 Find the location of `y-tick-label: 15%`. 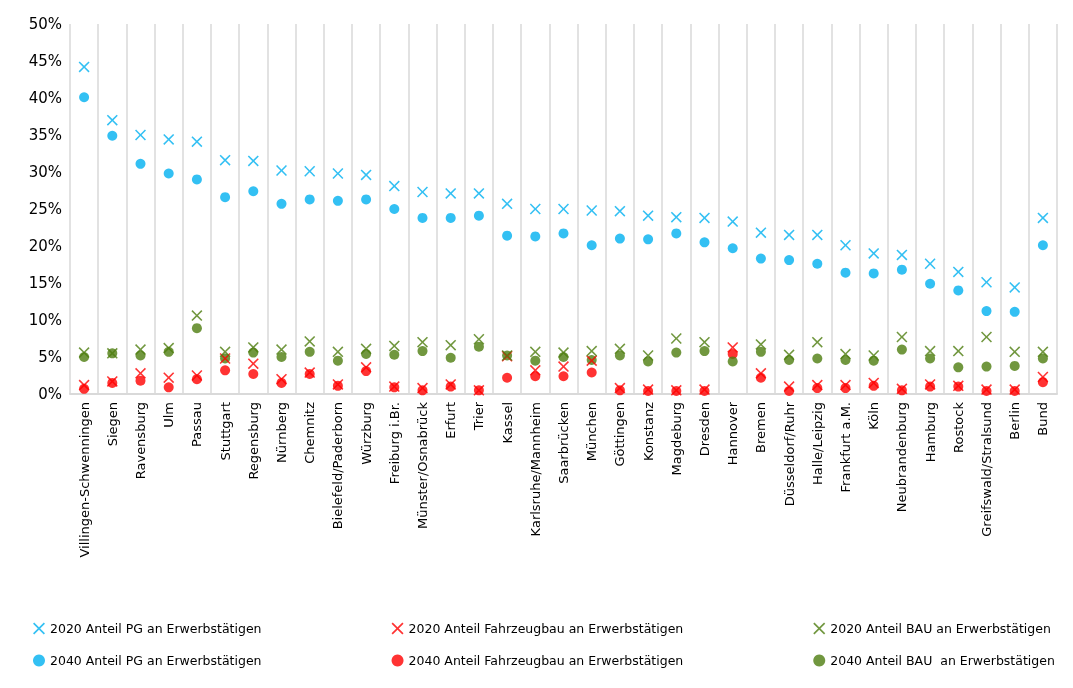

y-tick-label: 15% is located at coordinates (45, 283).